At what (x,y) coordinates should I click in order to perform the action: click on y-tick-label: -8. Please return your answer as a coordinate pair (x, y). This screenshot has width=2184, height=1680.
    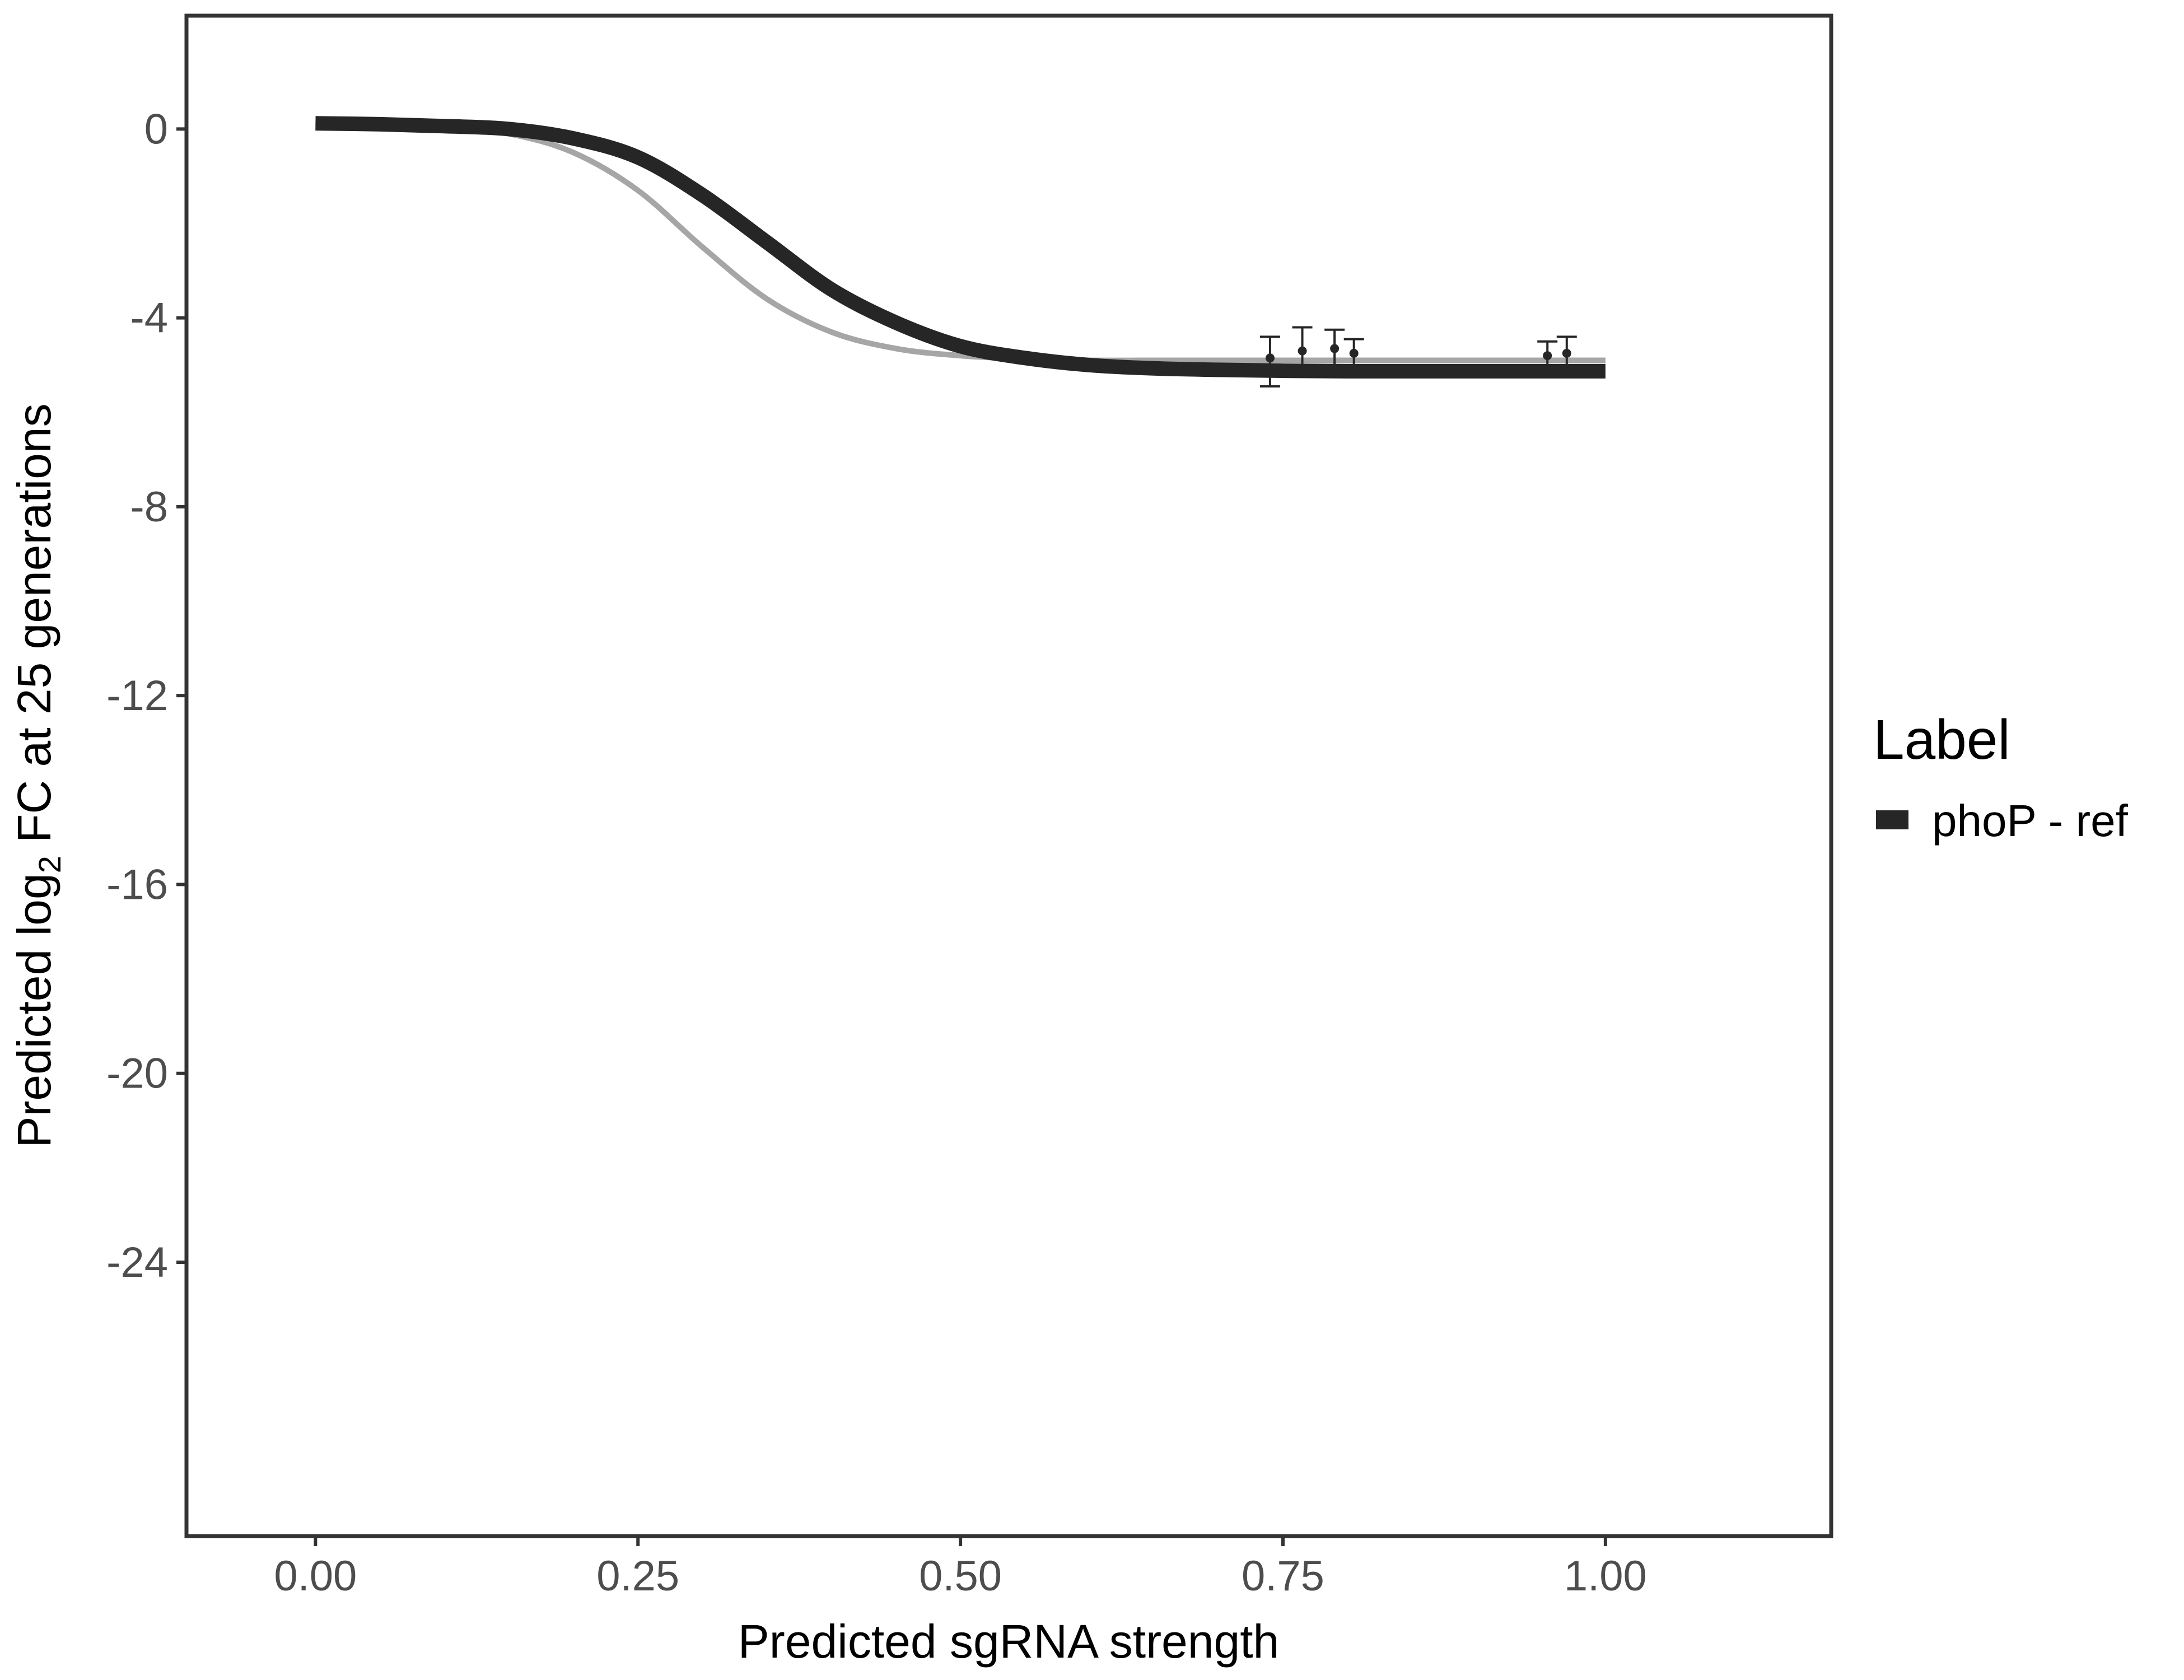
    Looking at the image, I should click on (149, 507).